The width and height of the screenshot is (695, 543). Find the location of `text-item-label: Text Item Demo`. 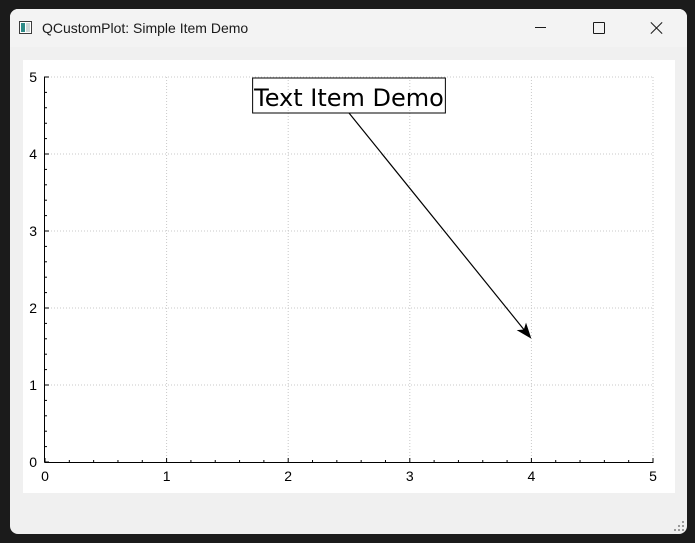

text-item-label: Text Item Demo is located at coordinates (348, 98).